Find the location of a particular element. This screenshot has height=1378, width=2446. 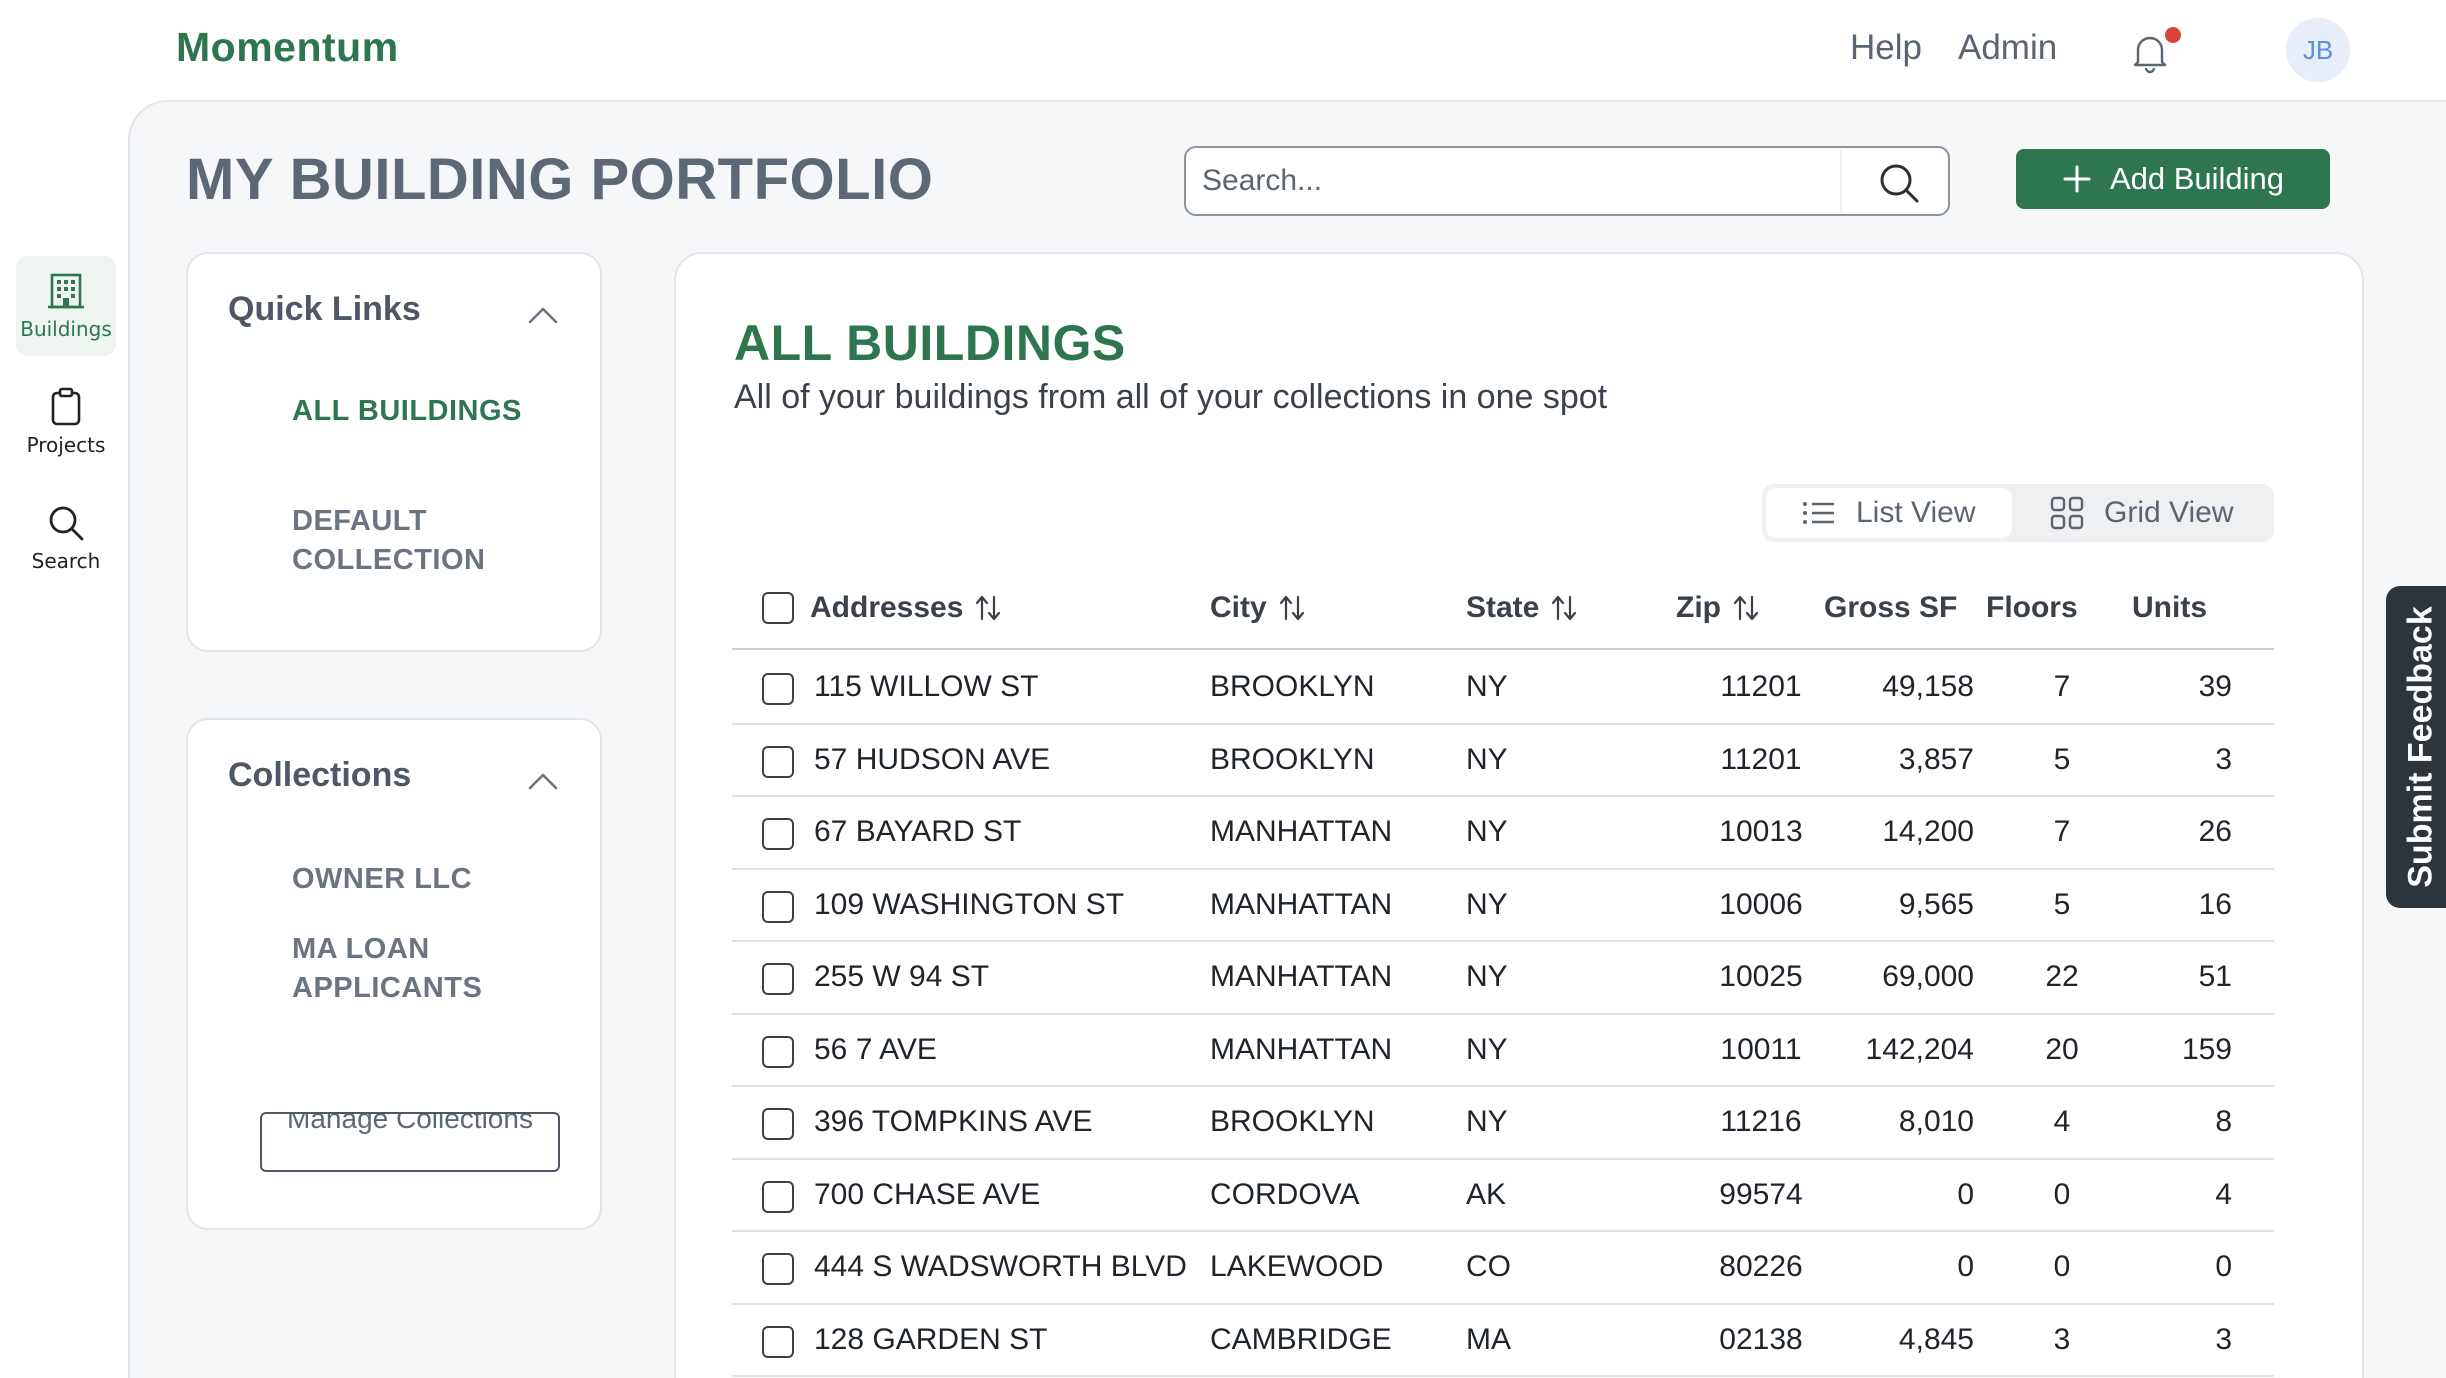

search-input is located at coordinates (1522, 181).